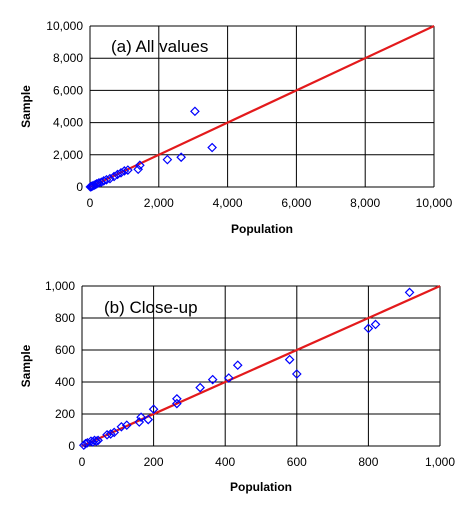 This screenshot has width=472, height=529. Describe the element at coordinates (225, 462) in the screenshot. I see `x-tick-label: 400` at that location.